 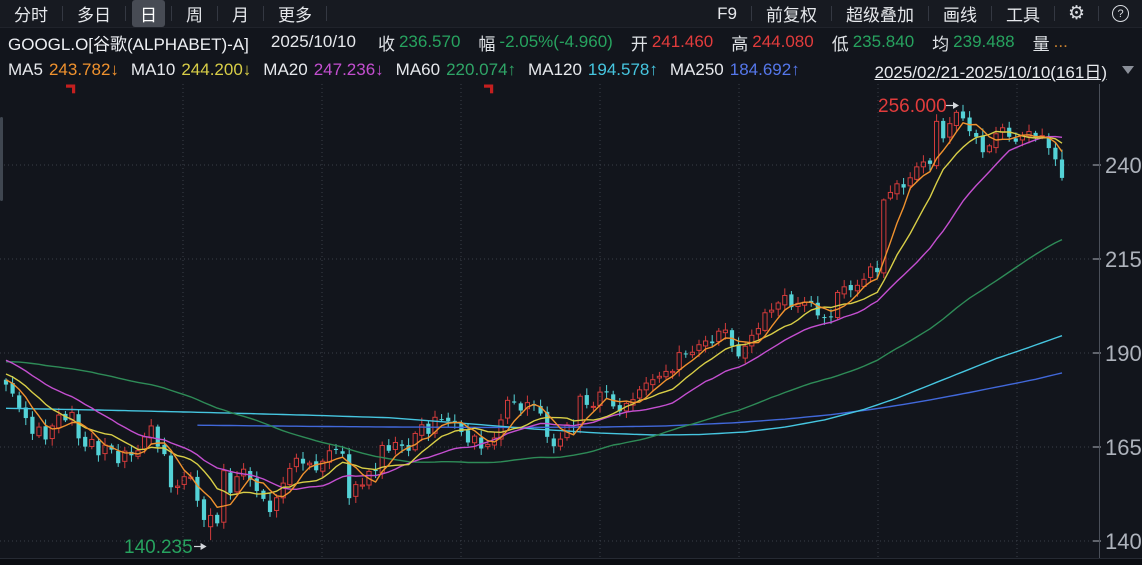 I want to click on ma-value: 194.578↑, so click(x=622, y=69).